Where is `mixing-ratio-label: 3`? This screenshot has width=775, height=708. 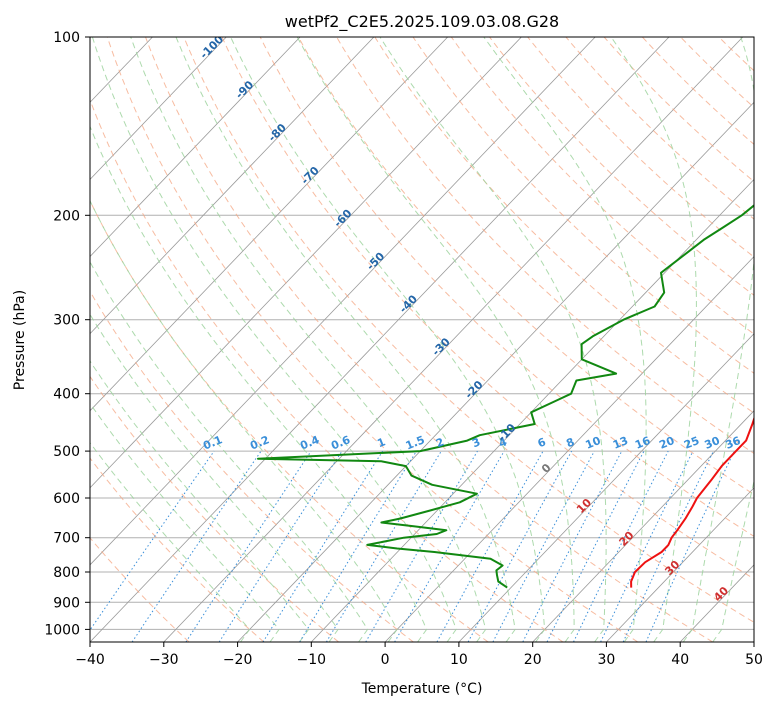 mixing-ratio-label: 3 is located at coordinates (476, 442).